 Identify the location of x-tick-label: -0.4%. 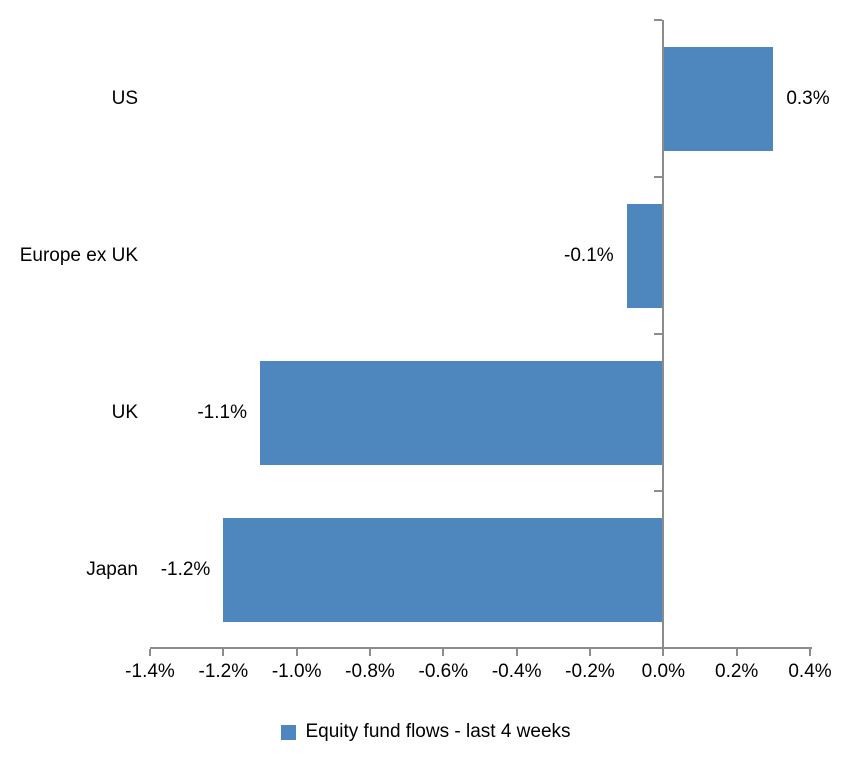
(516, 671).